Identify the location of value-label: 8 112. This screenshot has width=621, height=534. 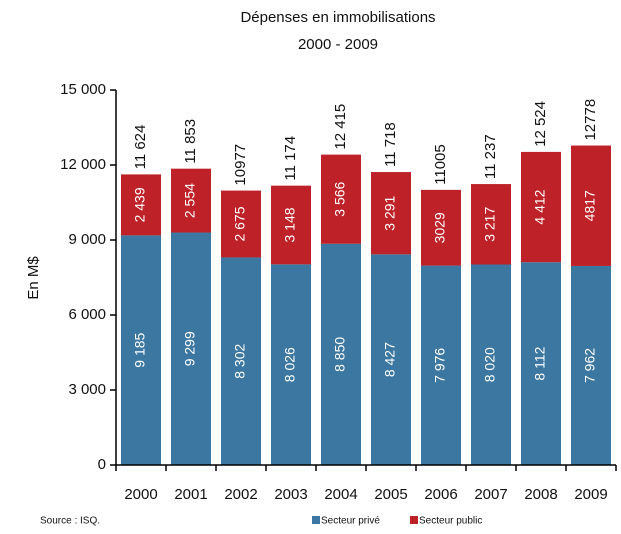
(540, 363).